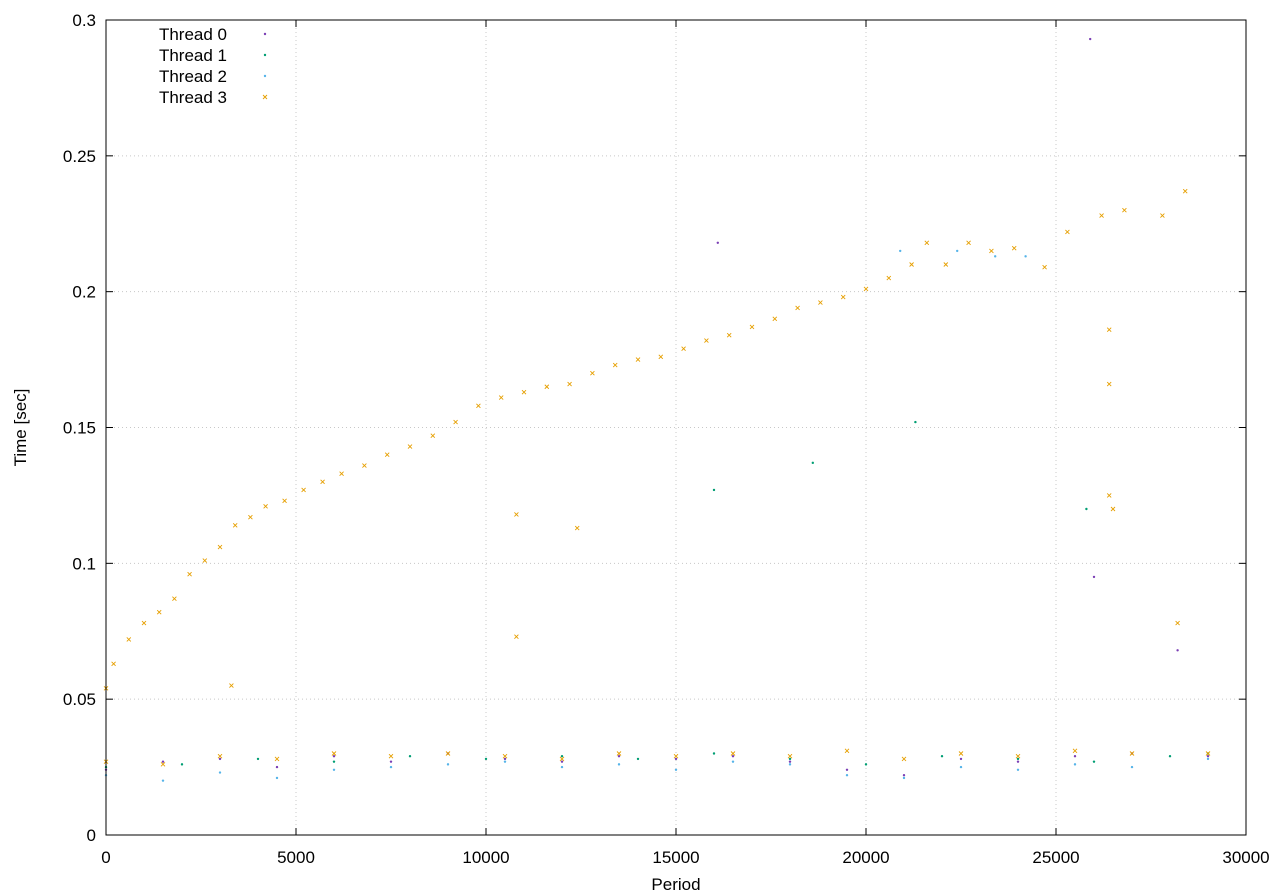 The height and width of the screenshot is (896, 1280). I want to click on x-tick-label: 25000, so click(1055, 857).